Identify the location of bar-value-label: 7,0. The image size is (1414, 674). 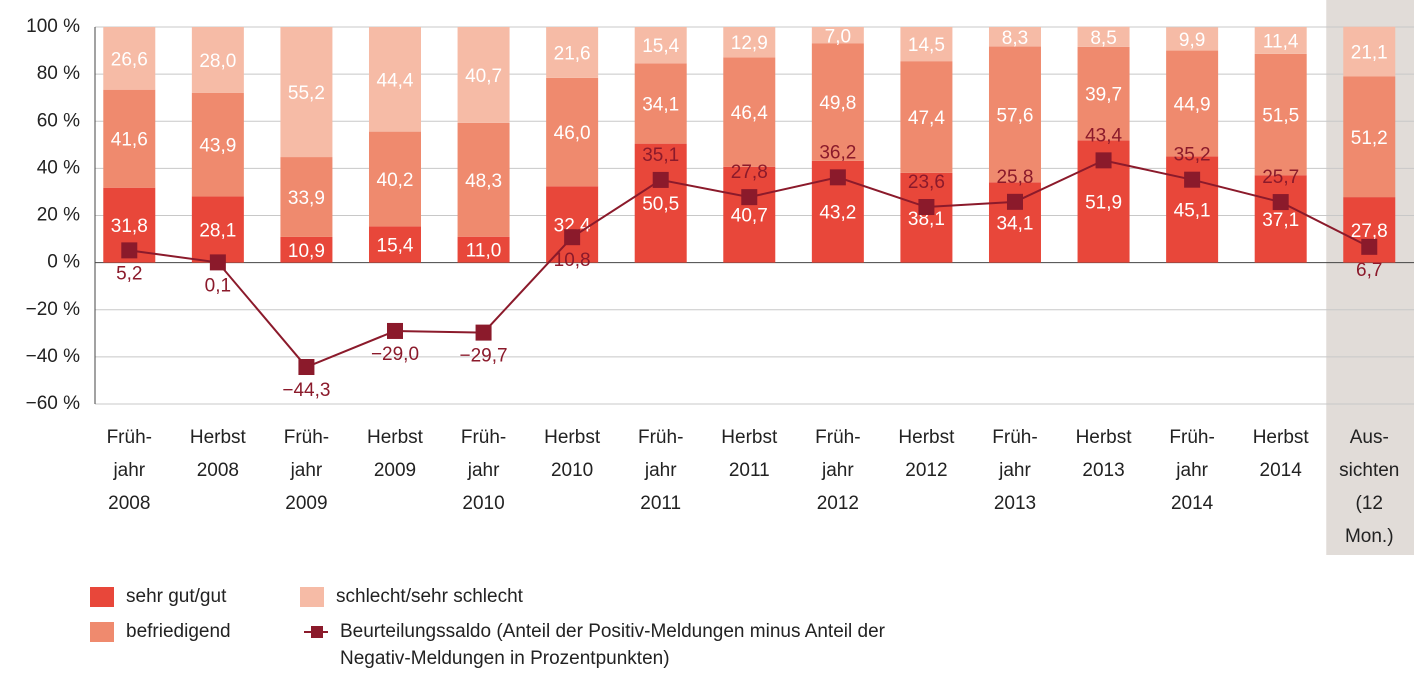
(838, 36).